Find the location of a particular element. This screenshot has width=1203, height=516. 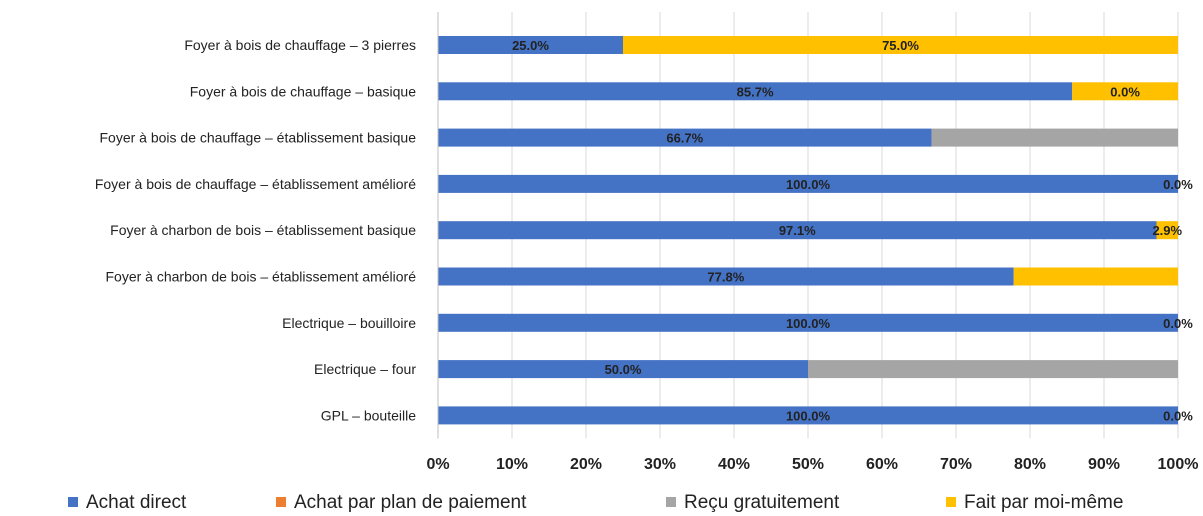

data-label: 50.0% is located at coordinates (623, 369).